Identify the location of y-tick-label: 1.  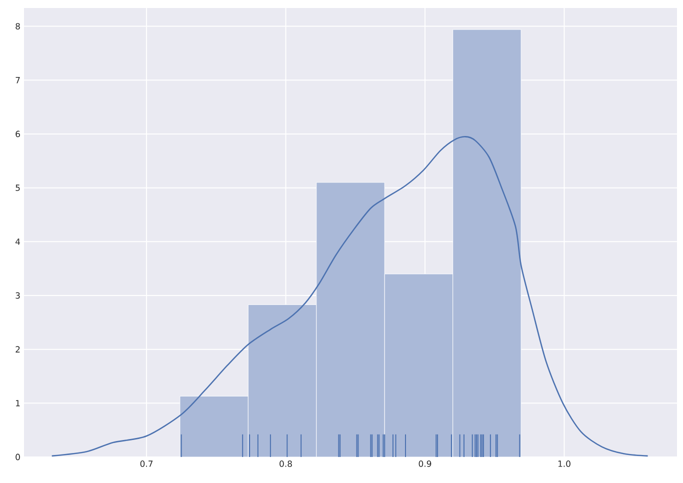
(18, 403).